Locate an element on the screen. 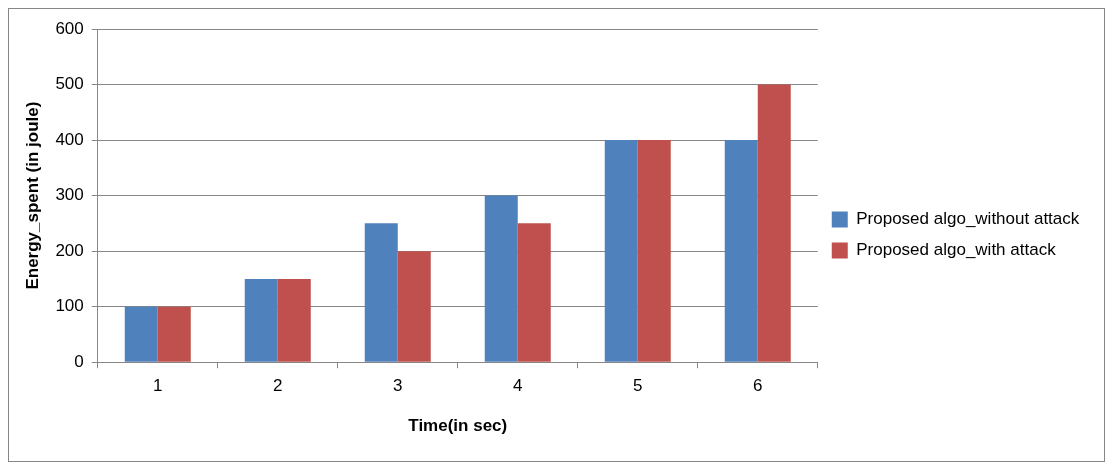  y-tick-label: 500 is located at coordinates (69, 84).